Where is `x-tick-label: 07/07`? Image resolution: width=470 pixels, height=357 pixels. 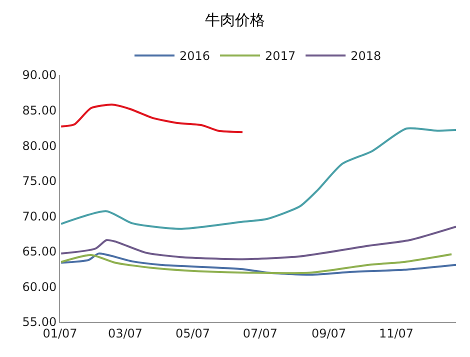 x-tick-label: 07/07 is located at coordinates (260, 333).